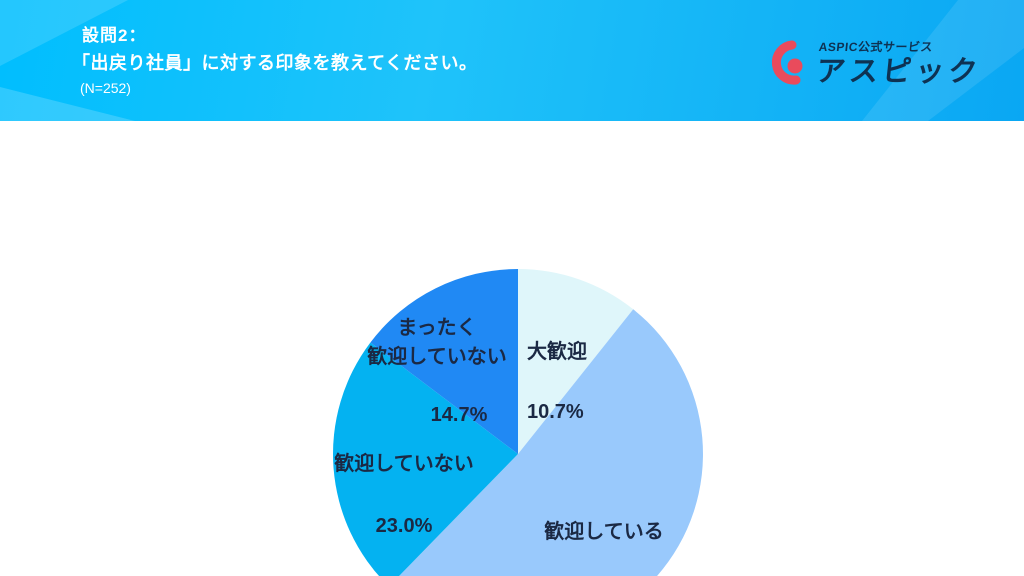  I want to click on question-text: 「出戻り社員」に対する印象を教えてください。, so click(275, 63).